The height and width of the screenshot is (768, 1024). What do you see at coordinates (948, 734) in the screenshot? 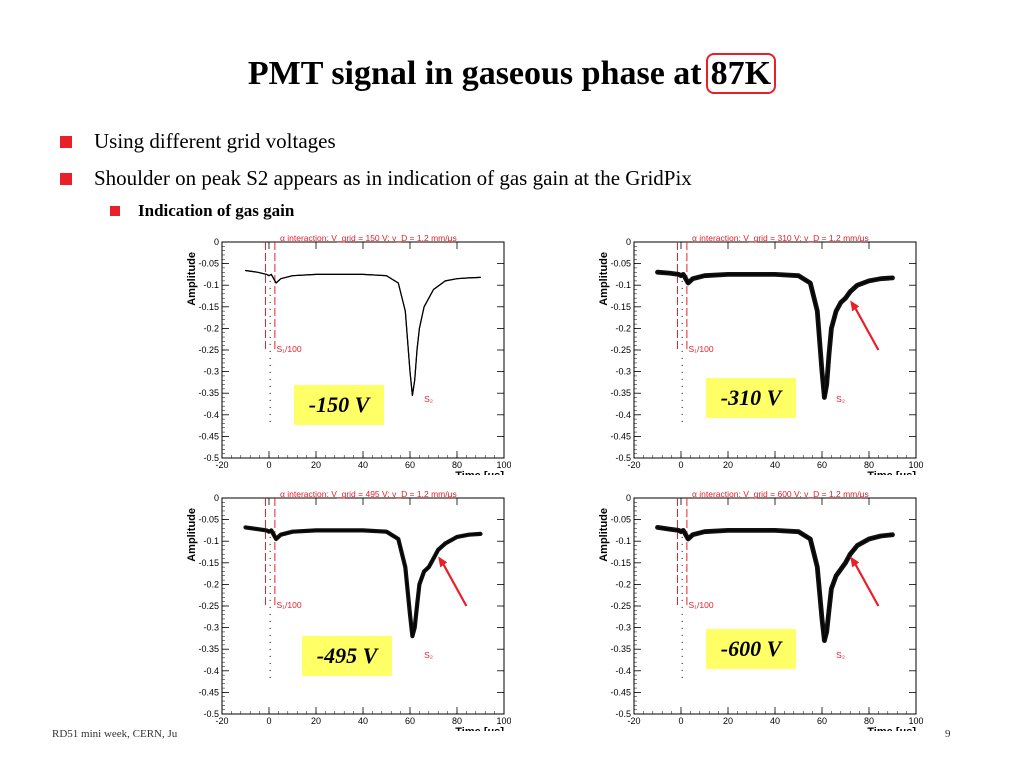
I see `page-number: 9` at bounding box center [948, 734].